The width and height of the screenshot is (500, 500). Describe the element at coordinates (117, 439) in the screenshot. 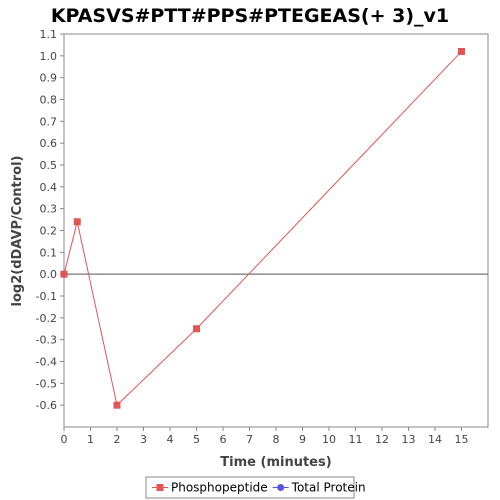

I see `x-tick-label: 2` at that location.